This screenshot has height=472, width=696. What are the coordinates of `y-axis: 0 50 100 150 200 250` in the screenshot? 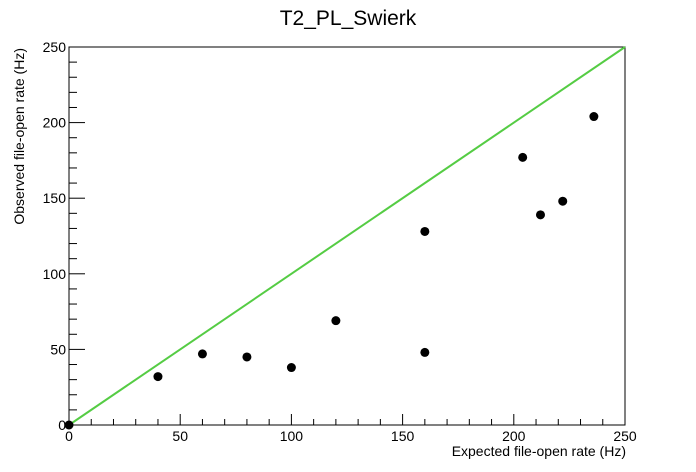 It's located at (64, 236).